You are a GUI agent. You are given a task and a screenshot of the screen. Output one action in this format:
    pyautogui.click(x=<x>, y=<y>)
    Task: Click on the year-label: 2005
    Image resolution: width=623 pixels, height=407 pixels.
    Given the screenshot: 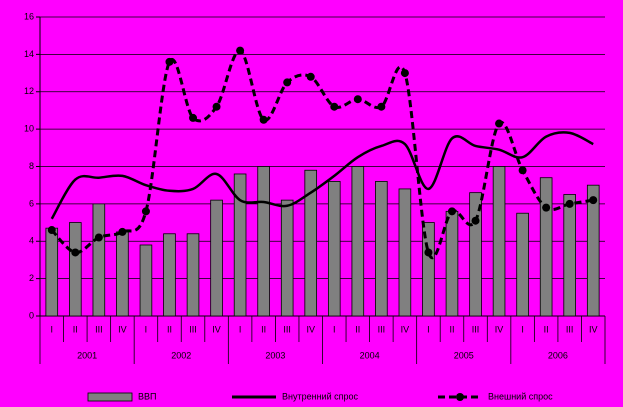 What is the action you would take?
    pyautogui.click(x=464, y=355)
    